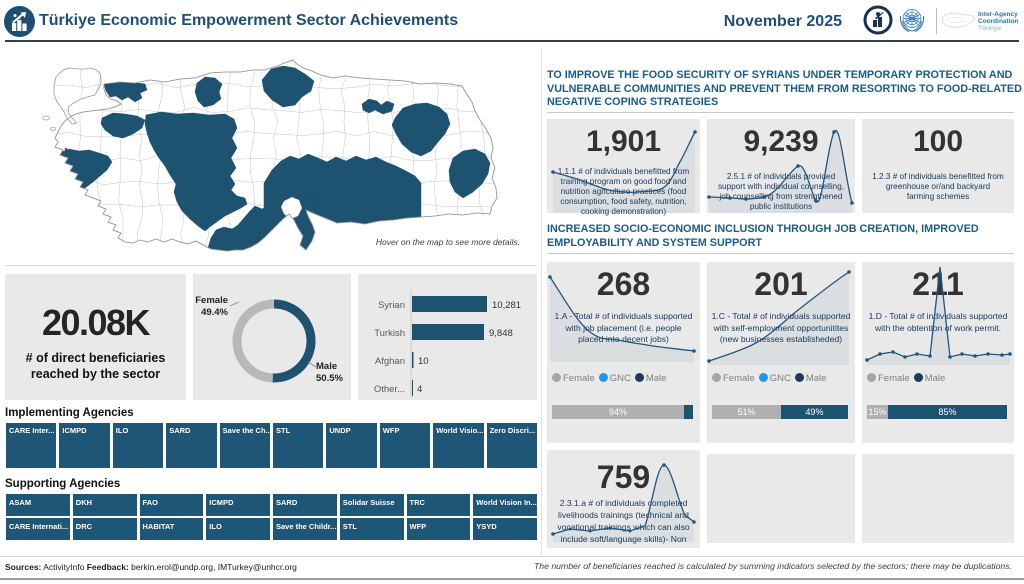 This screenshot has height=584, width=1024. What do you see at coordinates (391, 305) in the screenshot?
I see `svg-text: Syrian` at bounding box center [391, 305].